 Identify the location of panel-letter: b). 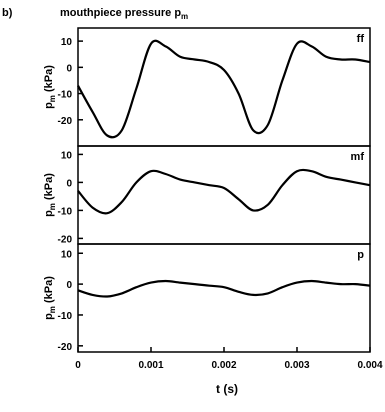
(7, 13).